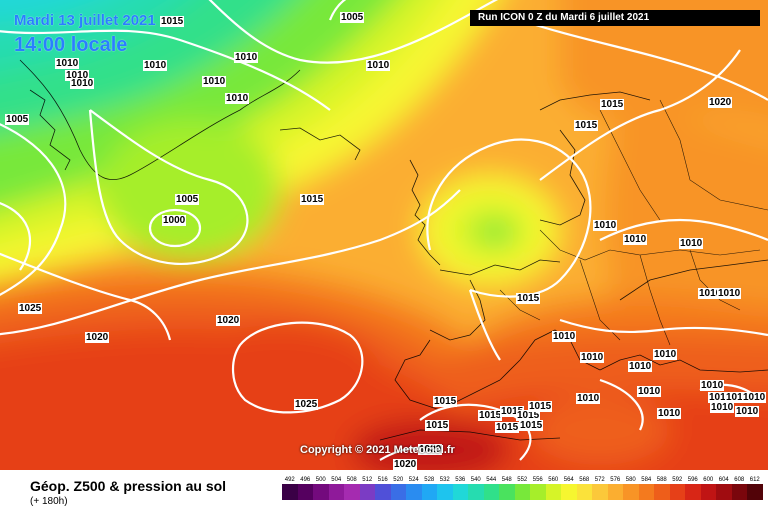  What do you see at coordinates (398, 488) in the screenshot?
I see `scale-step: 520` at bounding box center [398, 488].